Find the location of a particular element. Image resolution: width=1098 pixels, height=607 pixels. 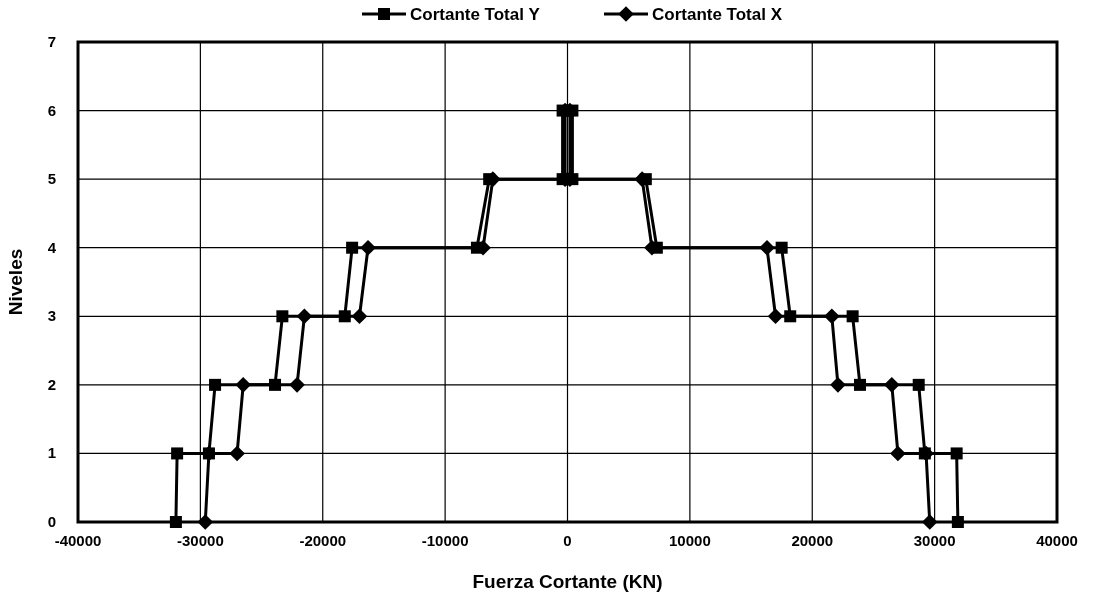

x-tick-label: 20000 is located at coordinates (812, 540).